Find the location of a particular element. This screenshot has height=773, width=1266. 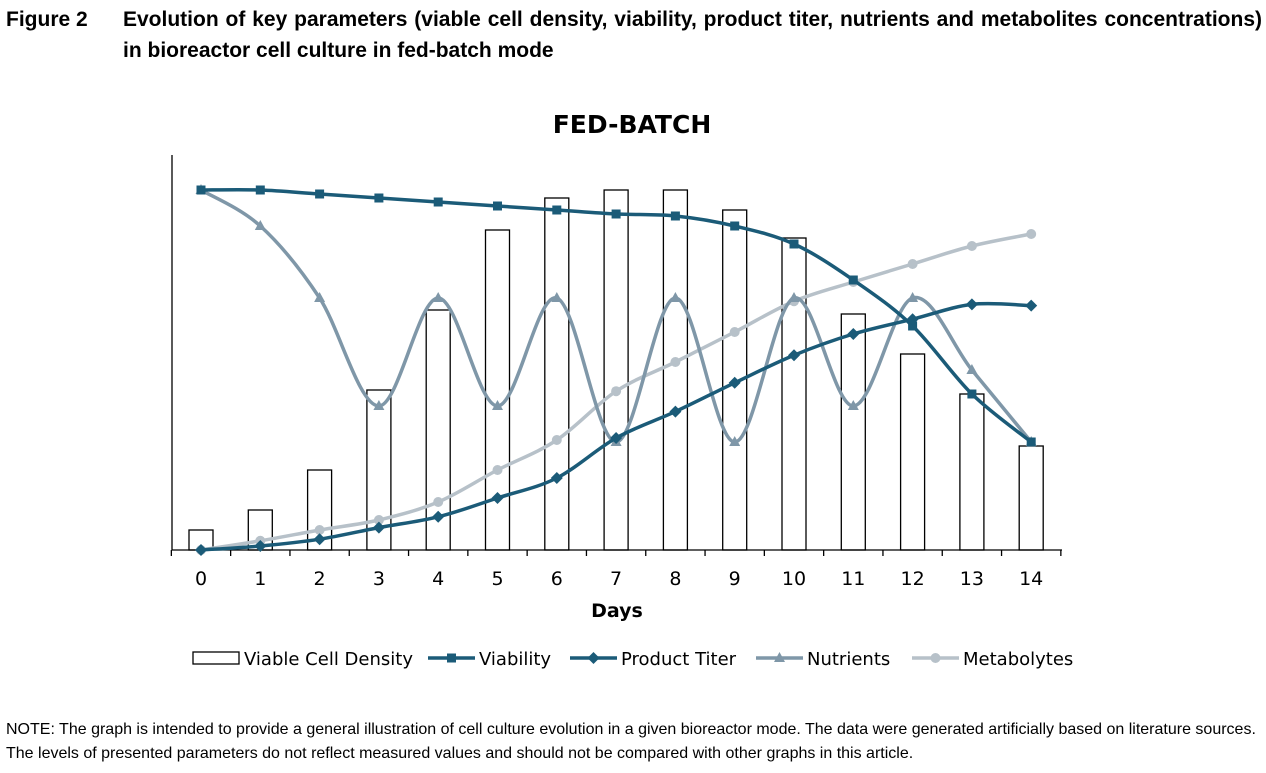

x-tick-label-1: 1 is located at coordinates (260, 579).